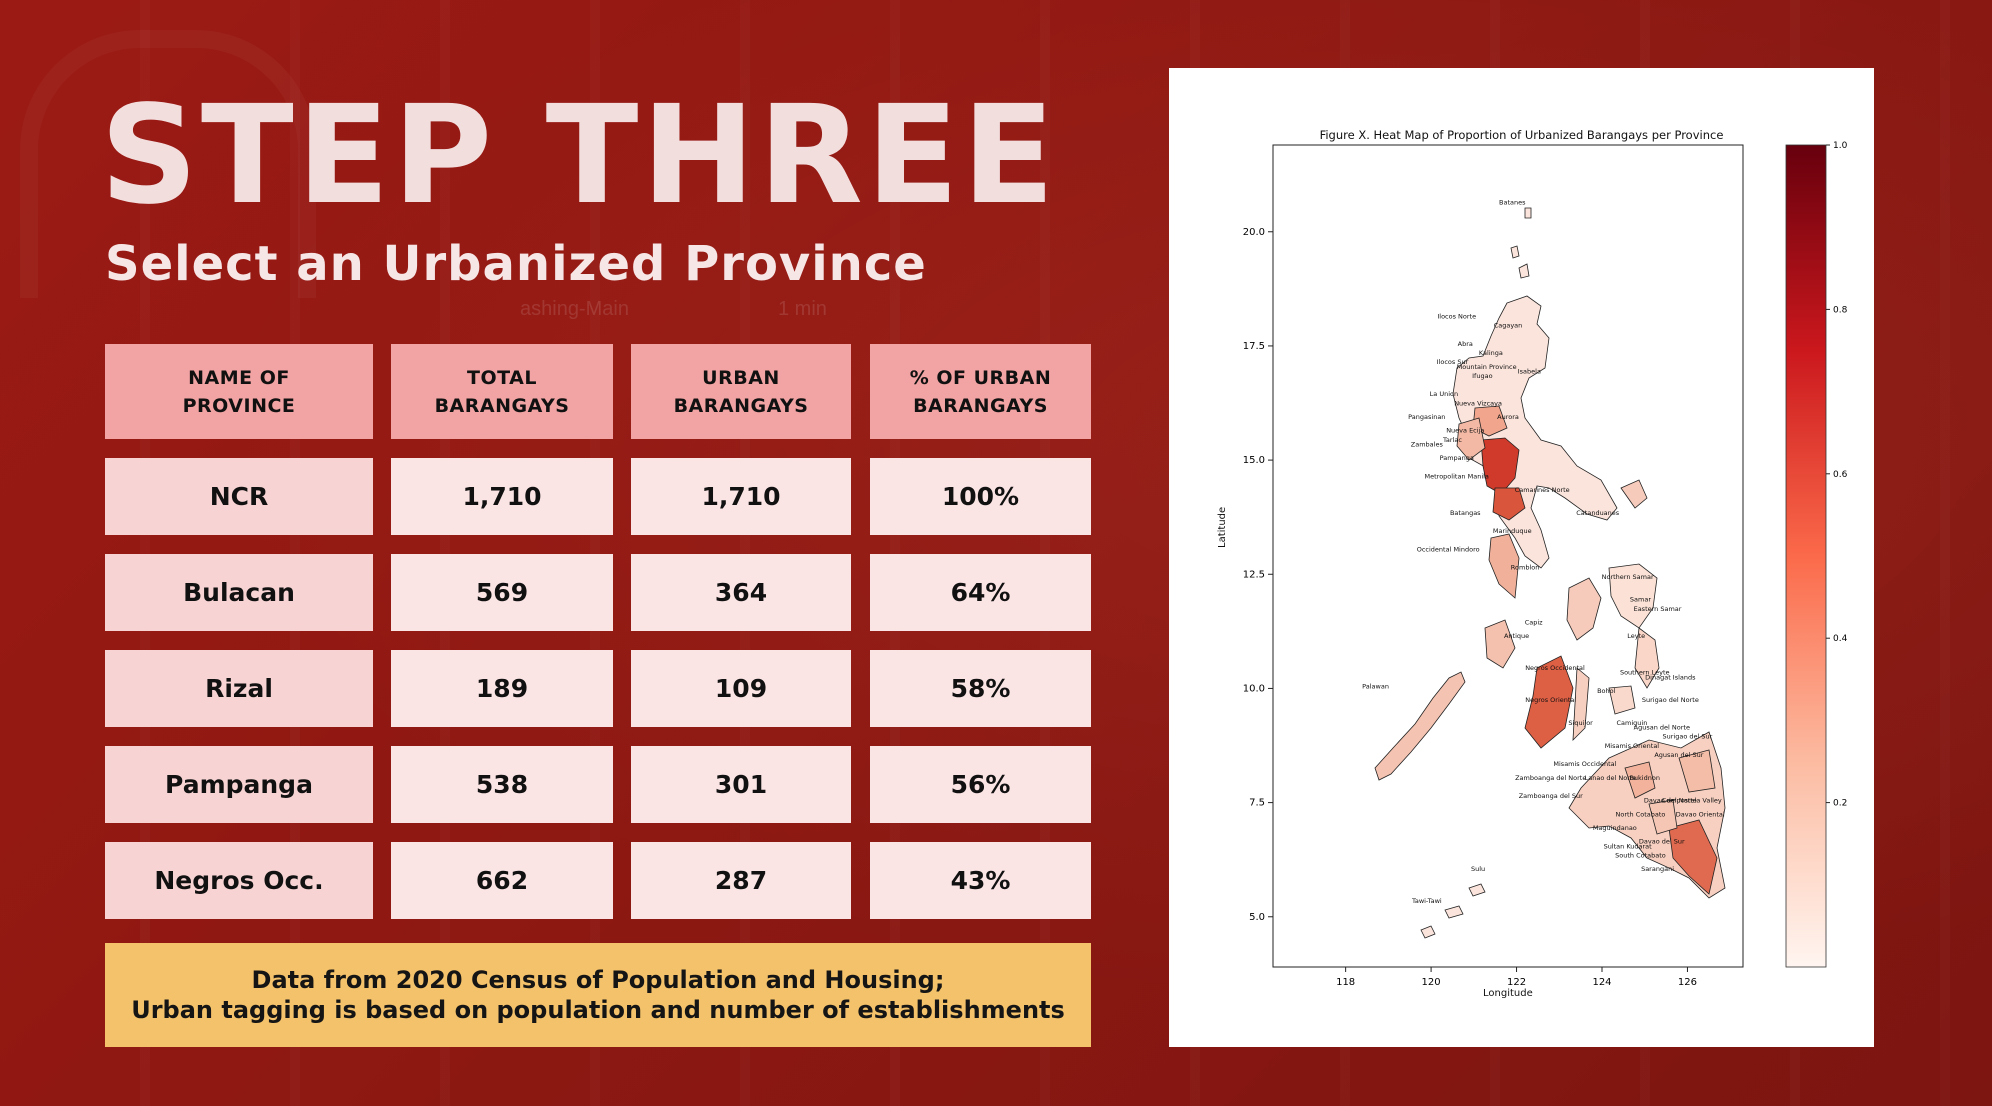 The image size is (1992, 1106). What do you see at coordinates (502, 880) in the screenshot?
I see `table-cell-total: 662` at bounding box center [502, 880].